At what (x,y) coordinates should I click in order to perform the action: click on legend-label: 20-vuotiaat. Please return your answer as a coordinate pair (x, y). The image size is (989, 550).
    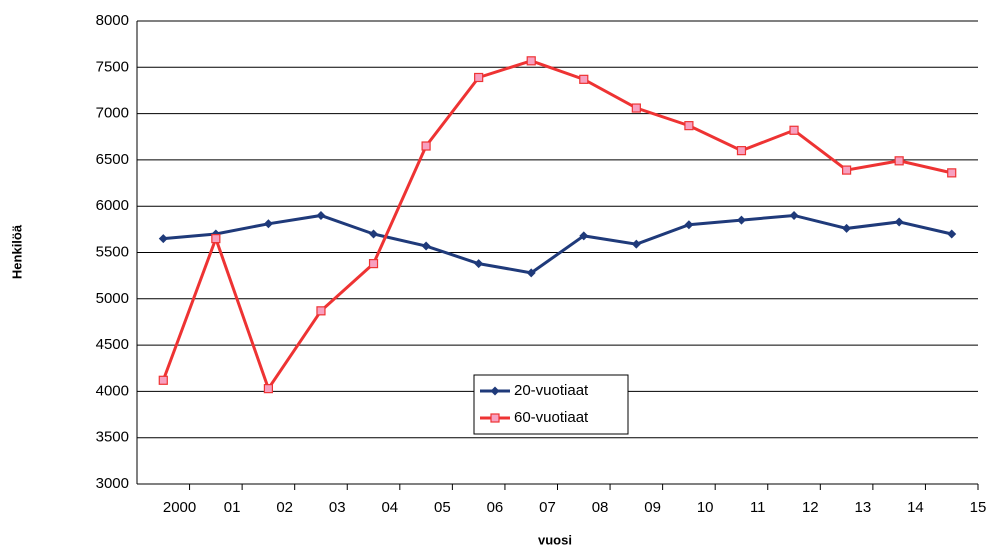
    Looking at the image, I should click on (551, 390).